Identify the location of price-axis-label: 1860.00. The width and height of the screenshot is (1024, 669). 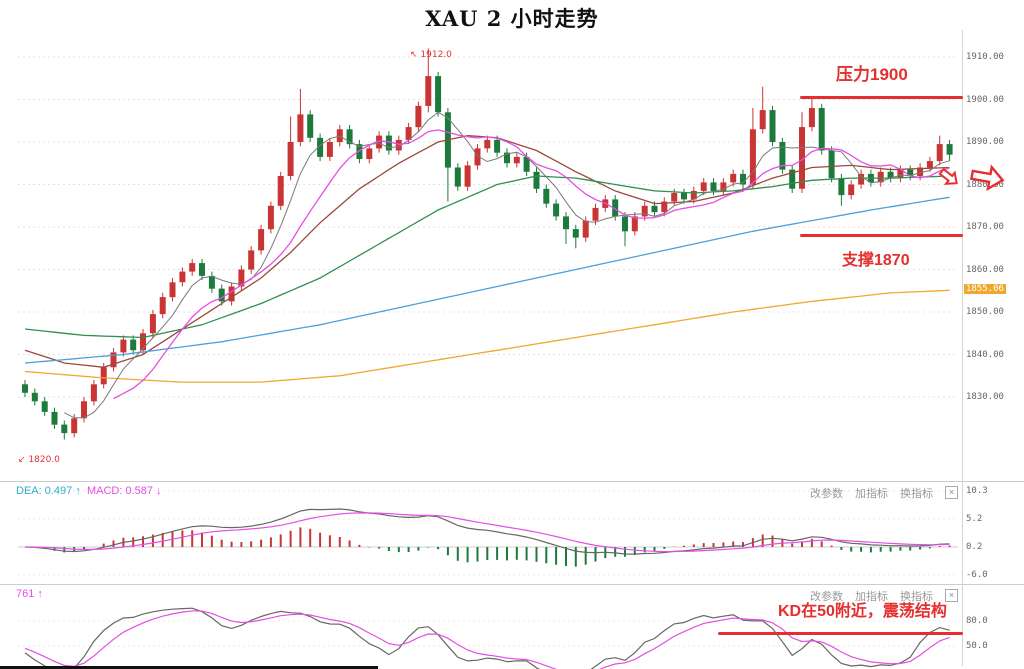
(985, 269).